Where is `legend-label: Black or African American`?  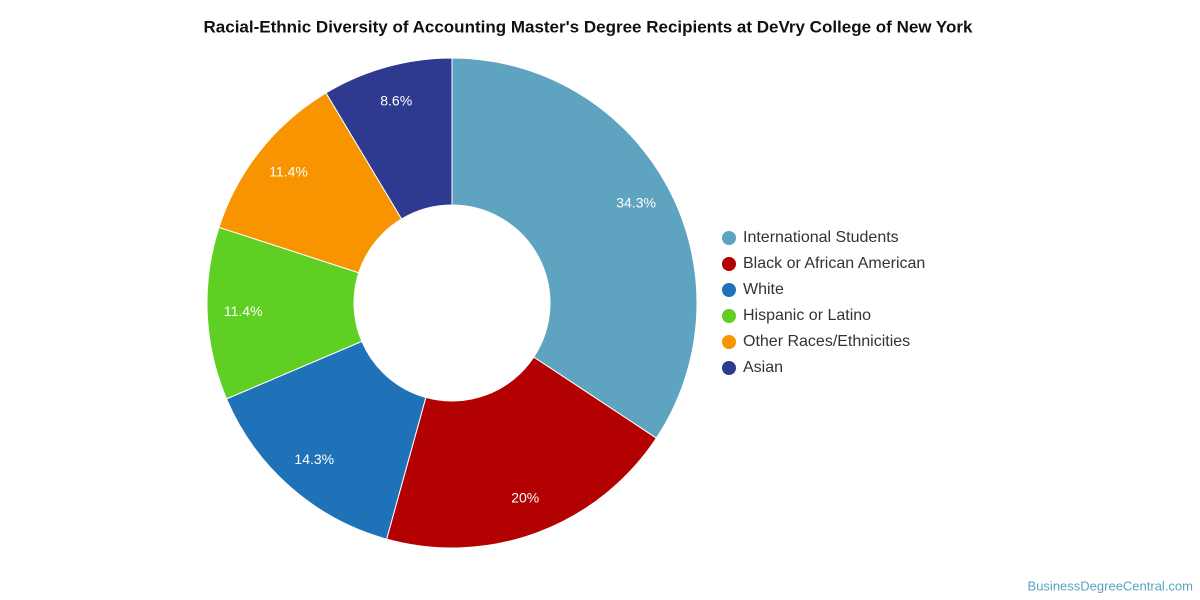 legend-label: Black or African American is located at coordinates (834, 263).